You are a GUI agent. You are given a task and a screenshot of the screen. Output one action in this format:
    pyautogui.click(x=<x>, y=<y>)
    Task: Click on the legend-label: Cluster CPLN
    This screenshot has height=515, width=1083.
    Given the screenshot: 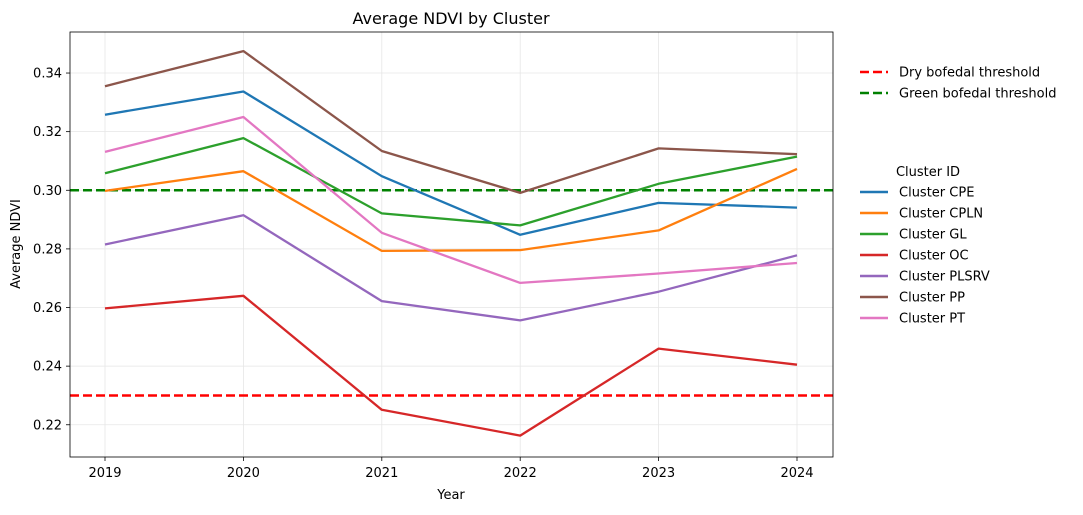 What is the action you would take?
    pyautogui.click(x=941, y=214)
    